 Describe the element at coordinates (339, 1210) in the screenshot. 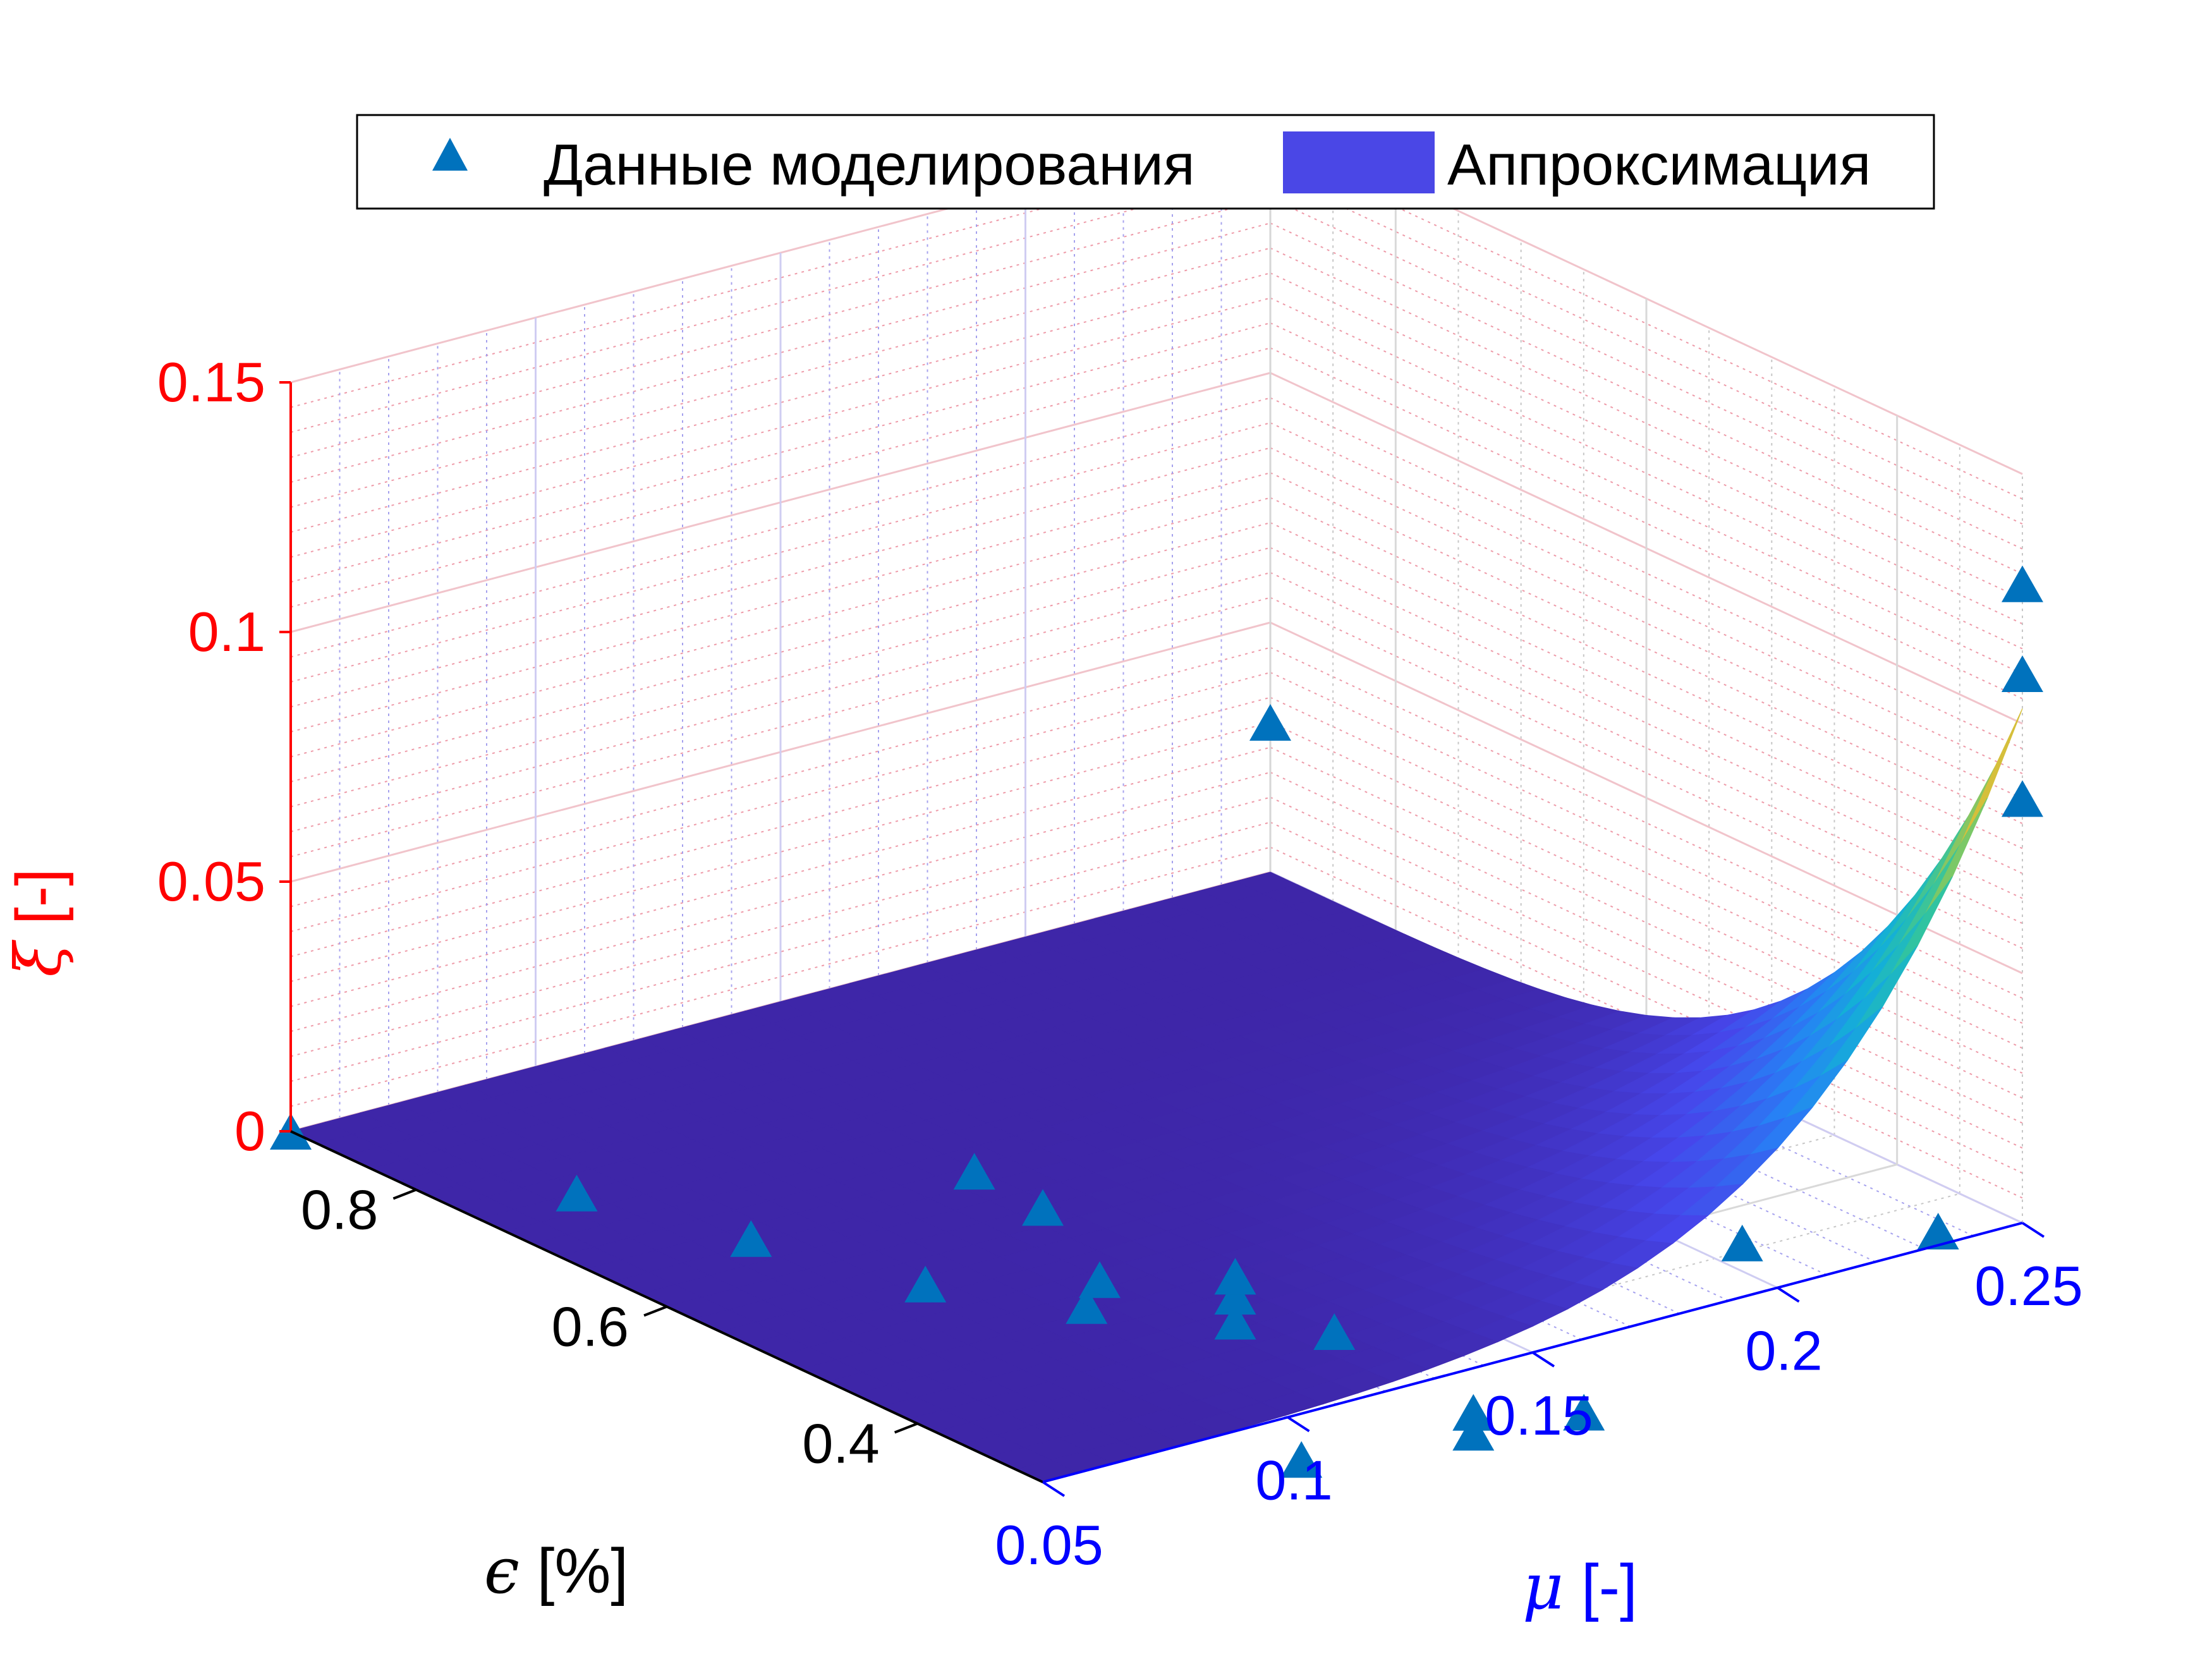

I see `y-tick-label: 0.8` at that location.